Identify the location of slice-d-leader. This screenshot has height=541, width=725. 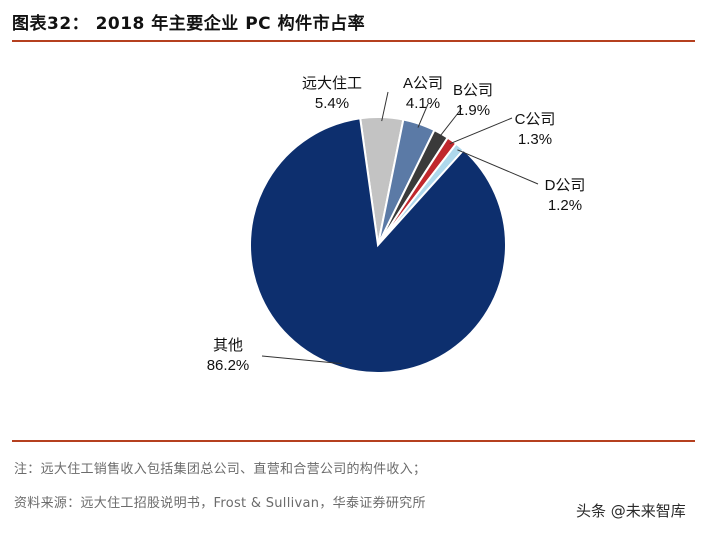
(498, 167).